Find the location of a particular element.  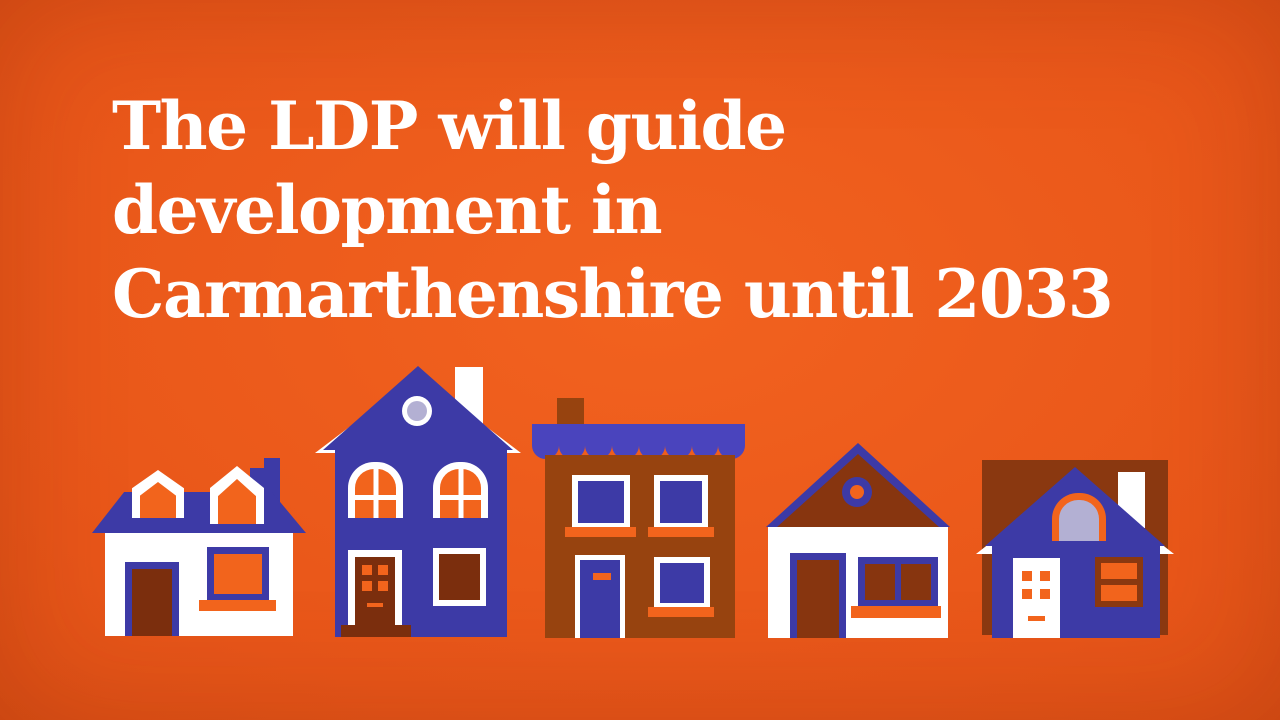

tall-townhouse-icon is located at coordinates (418, 499).